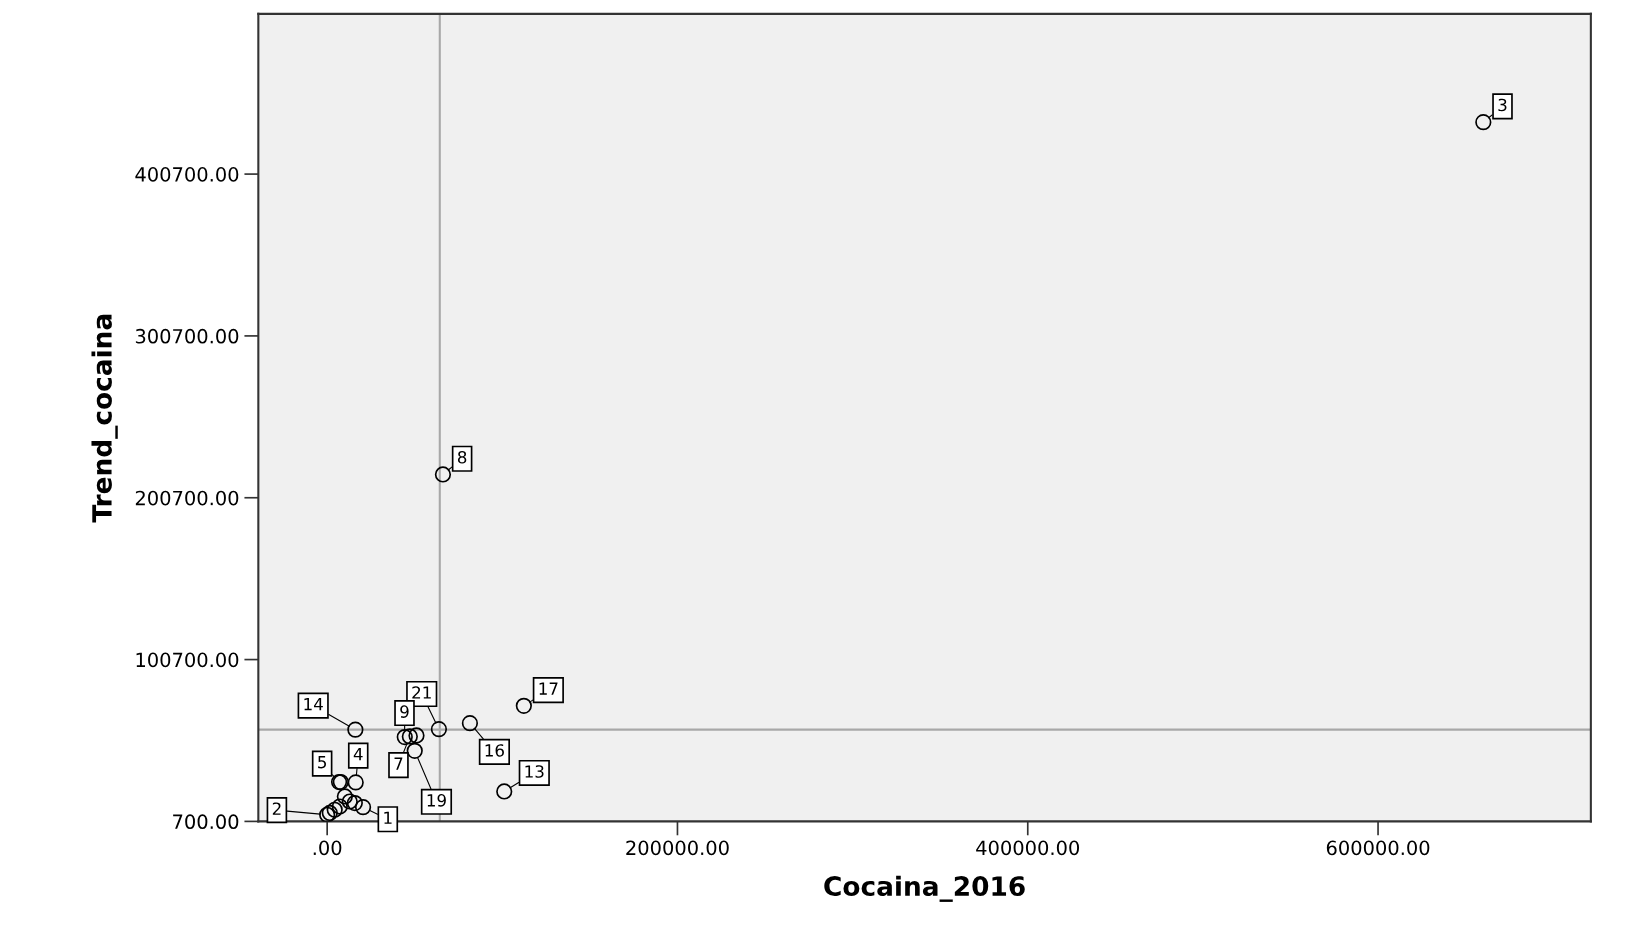 The width and height of the screenshot is (1635, 925). I want to click on y-tick-label: 300700.00, so click(187, 336).